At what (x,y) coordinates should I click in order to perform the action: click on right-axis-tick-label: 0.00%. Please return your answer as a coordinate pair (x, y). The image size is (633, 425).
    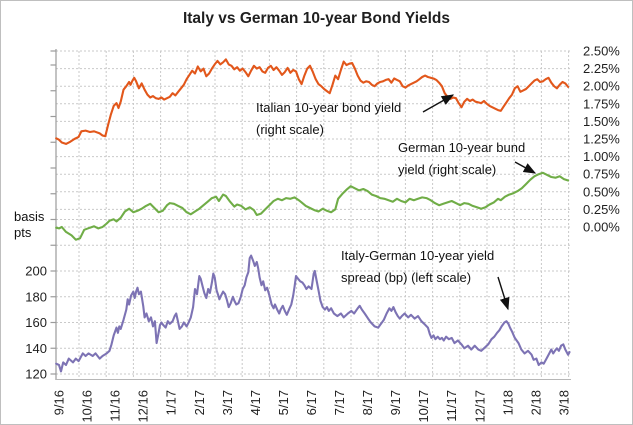
    Looking at the image, I should click on (601, 227).